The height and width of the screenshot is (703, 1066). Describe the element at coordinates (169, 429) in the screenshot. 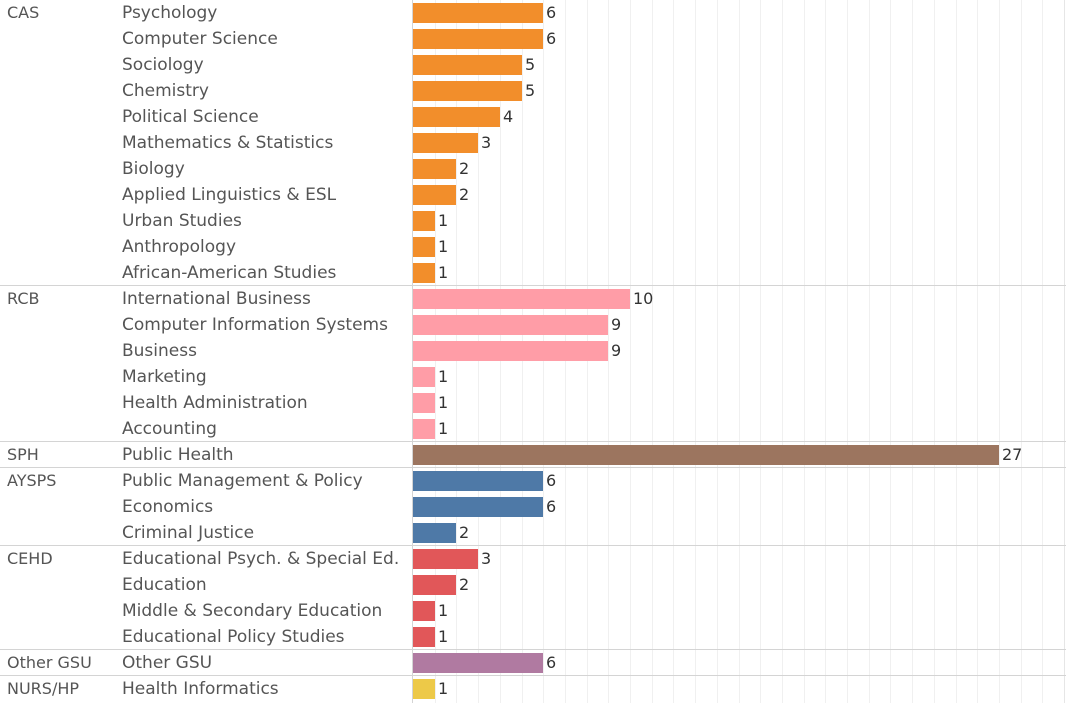

I see `department-label: Accounting` at that location.